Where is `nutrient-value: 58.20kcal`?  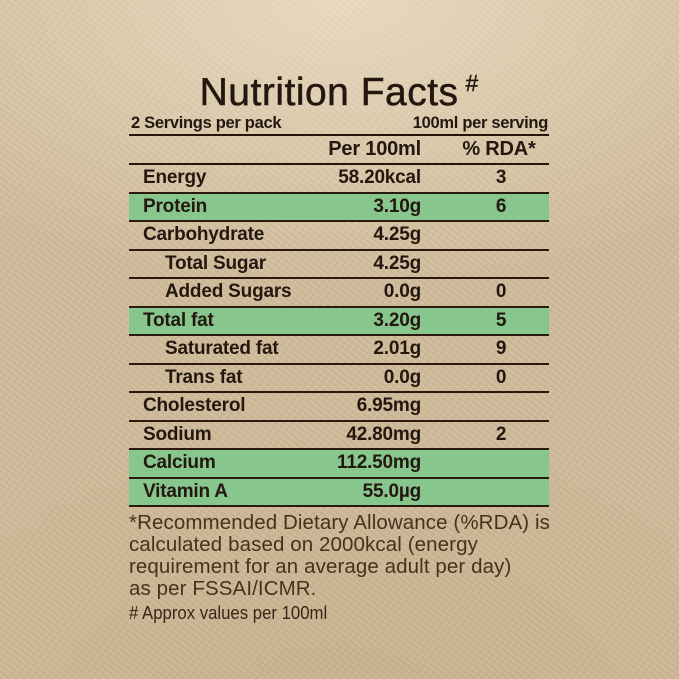
nutrient-value: 58.20kcal is located at coordinates (379, 178).